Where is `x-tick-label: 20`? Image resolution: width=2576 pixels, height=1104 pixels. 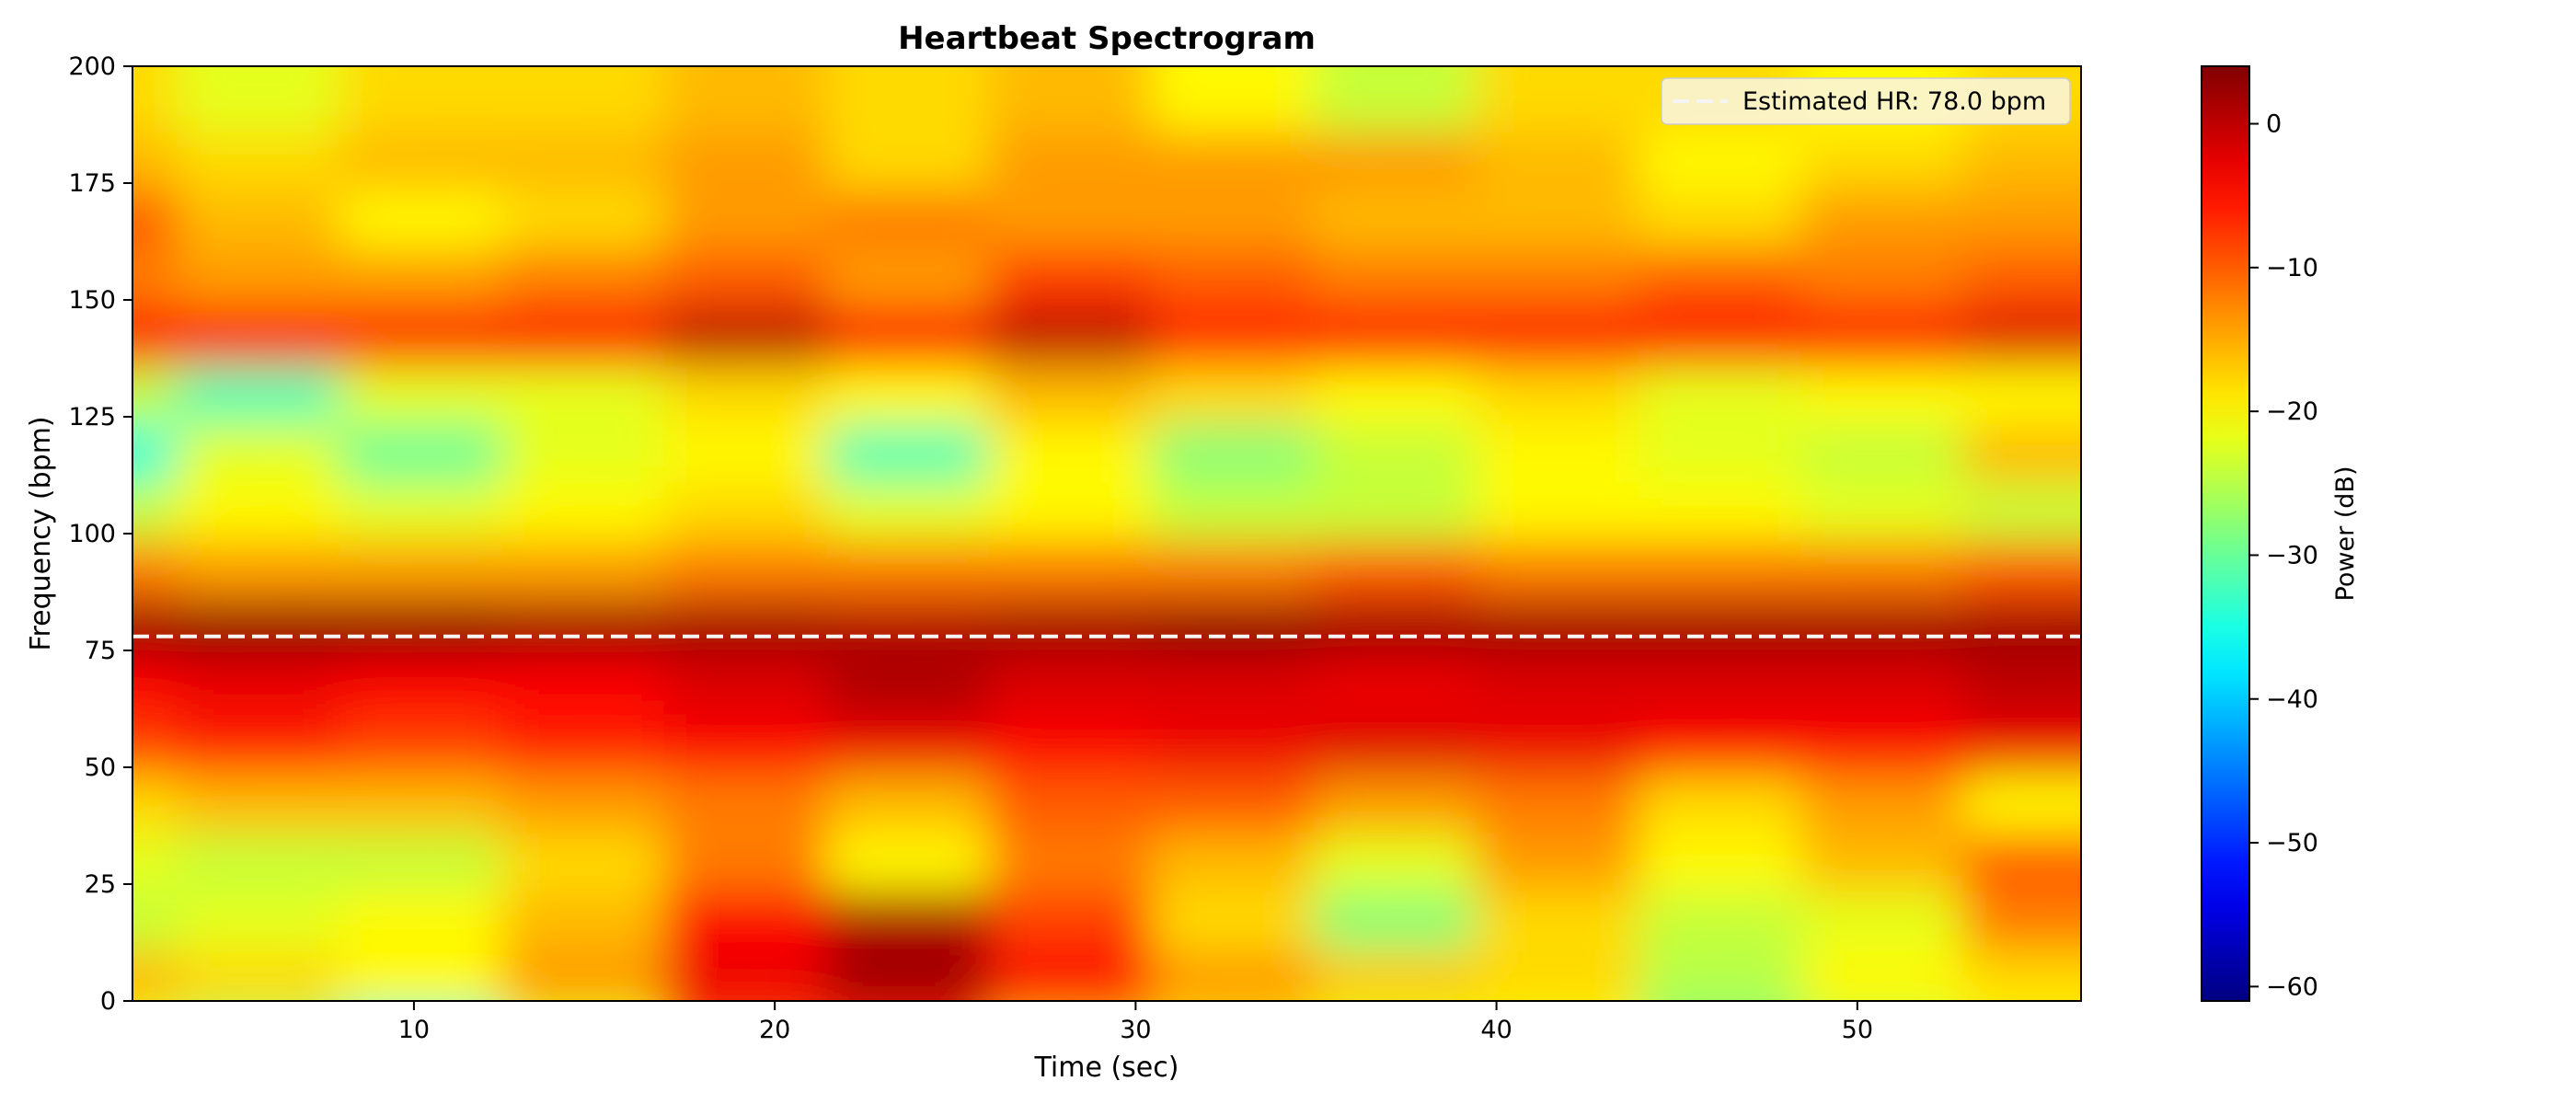
x-tick-label: 20 is located at coordinates (774, 1030).